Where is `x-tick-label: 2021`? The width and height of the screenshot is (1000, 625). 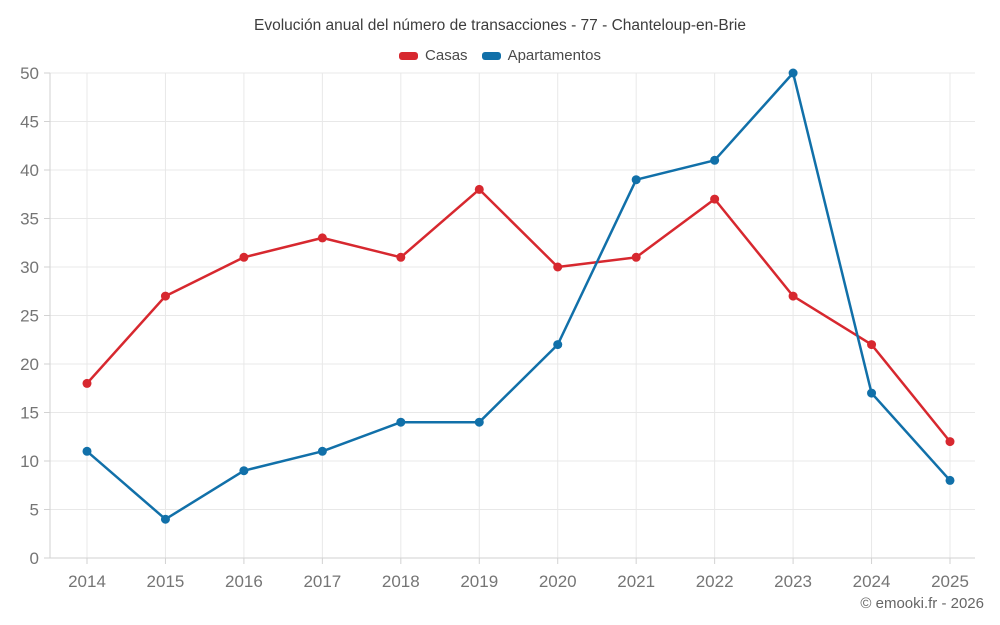
x-tick-label: 2021 is located at coordinates (636, 581).